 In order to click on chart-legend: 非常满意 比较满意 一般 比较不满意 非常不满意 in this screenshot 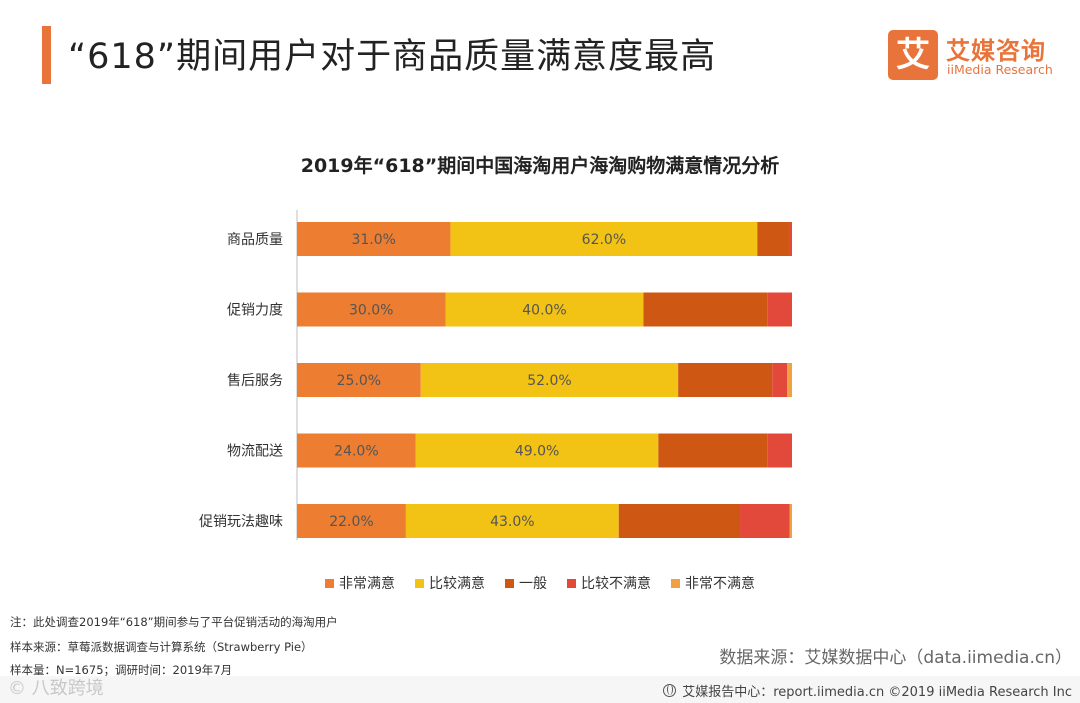, I will do `click(540, 583)`.